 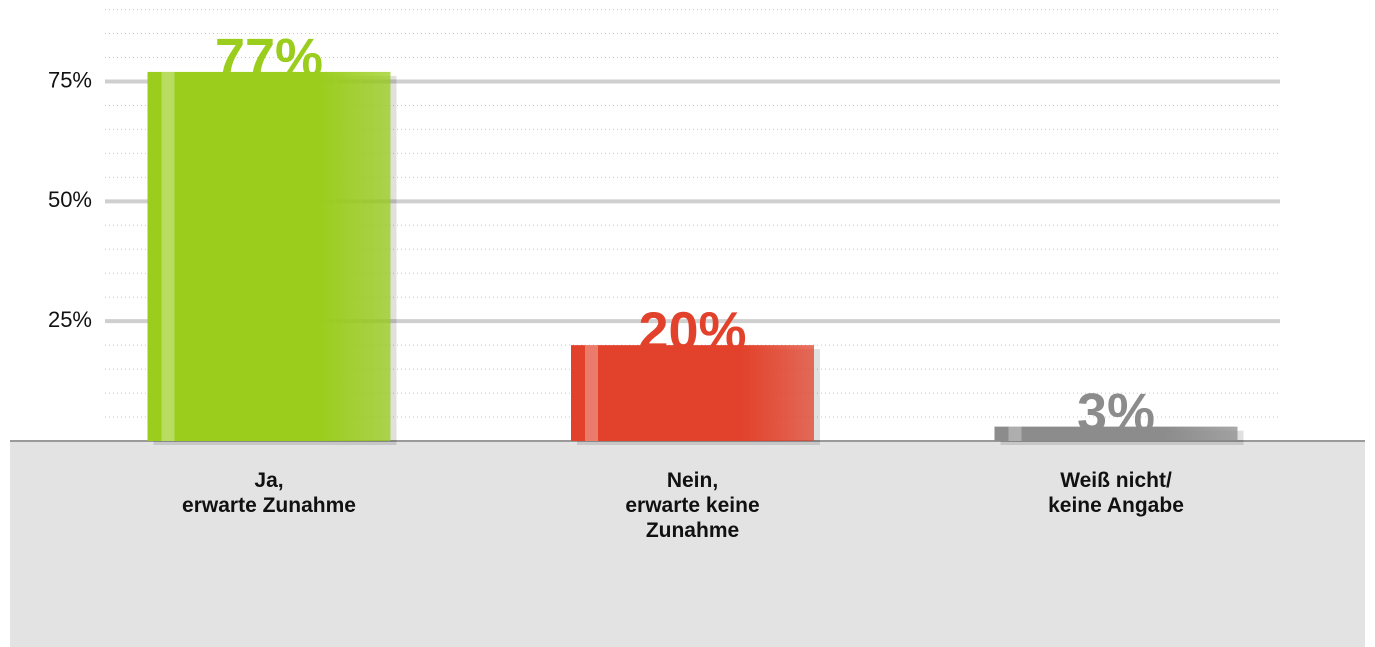 What do you see at coordinates (692, 505) in the screenshot?
I see `x-tick-label: Nein, erwarte keine Zunahme` at bounding box center [692, 505].